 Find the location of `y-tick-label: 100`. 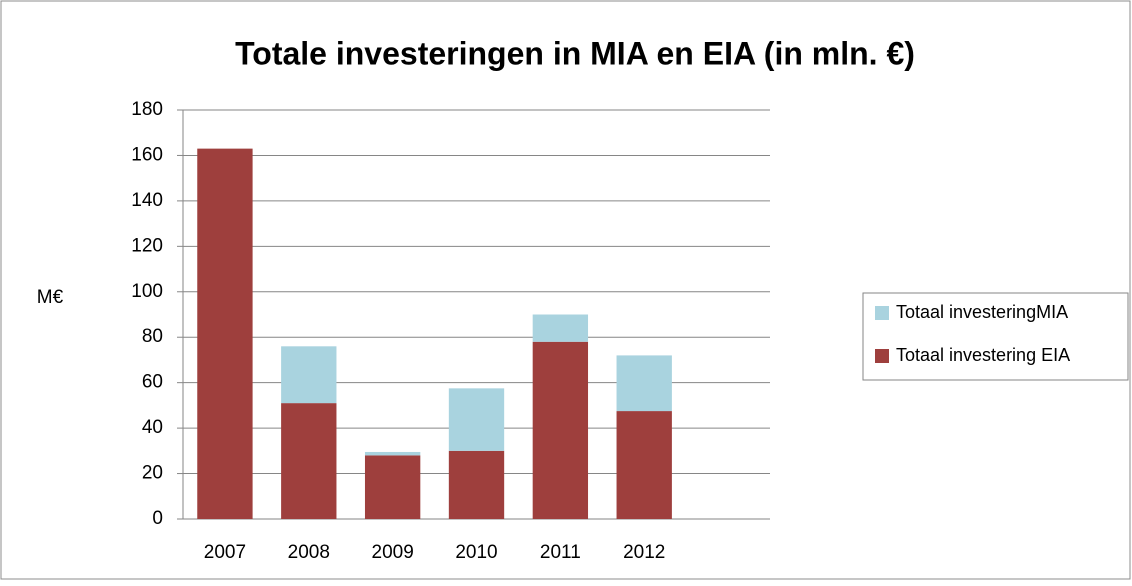

y-tick-label: 100 is located at coordinates (147, 291).